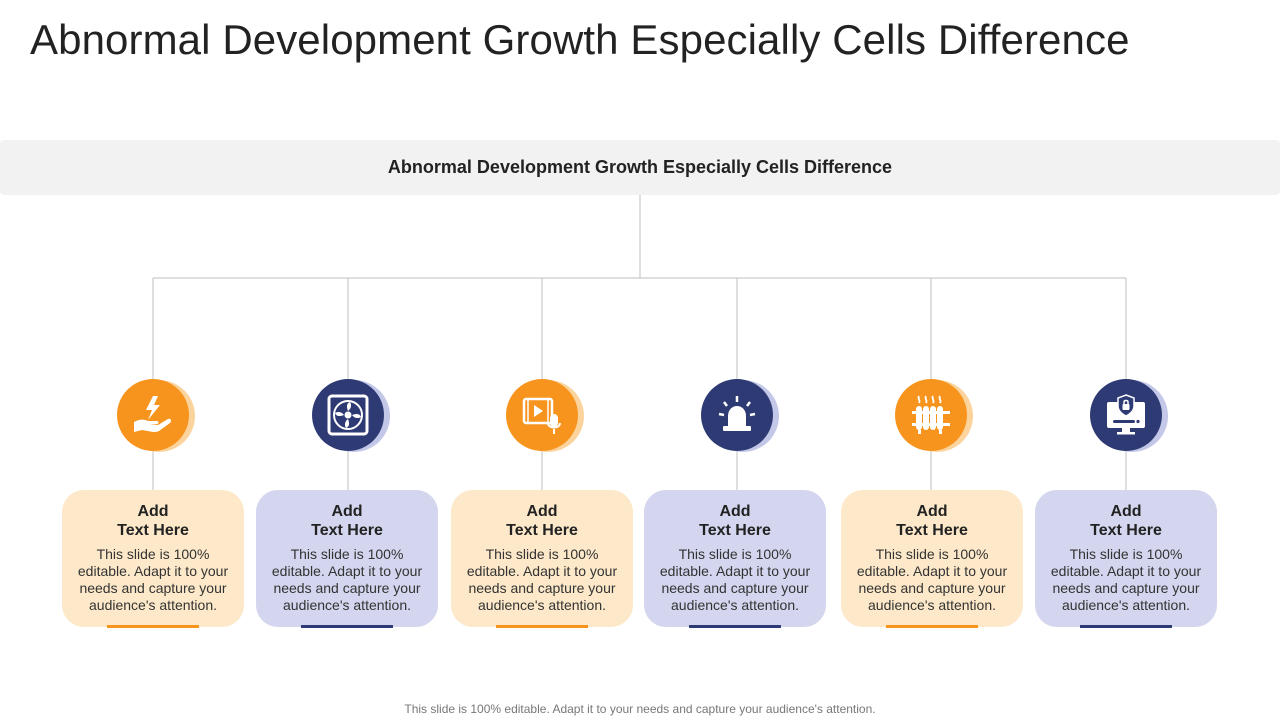  What do you see at coordinates (153, 415) in the screenshot?
I see `hand-lightning-icon` at bounding box center [153, 415].